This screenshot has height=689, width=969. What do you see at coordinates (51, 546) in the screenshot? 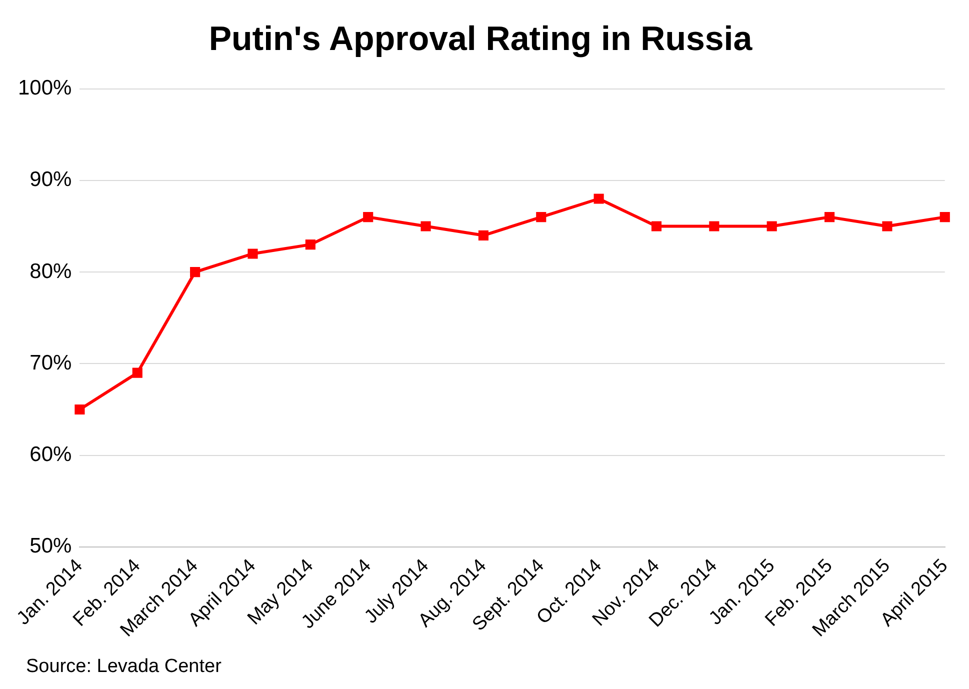
I see `y-tick-label: 50%` at bounding box center [51, 546].